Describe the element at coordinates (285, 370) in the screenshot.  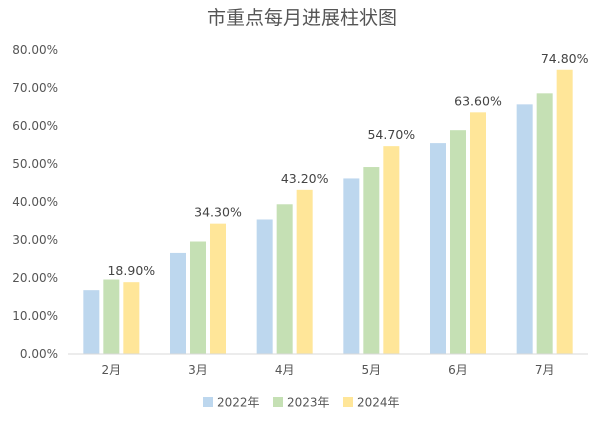
I see `x-tick-label: 4月` at that location.